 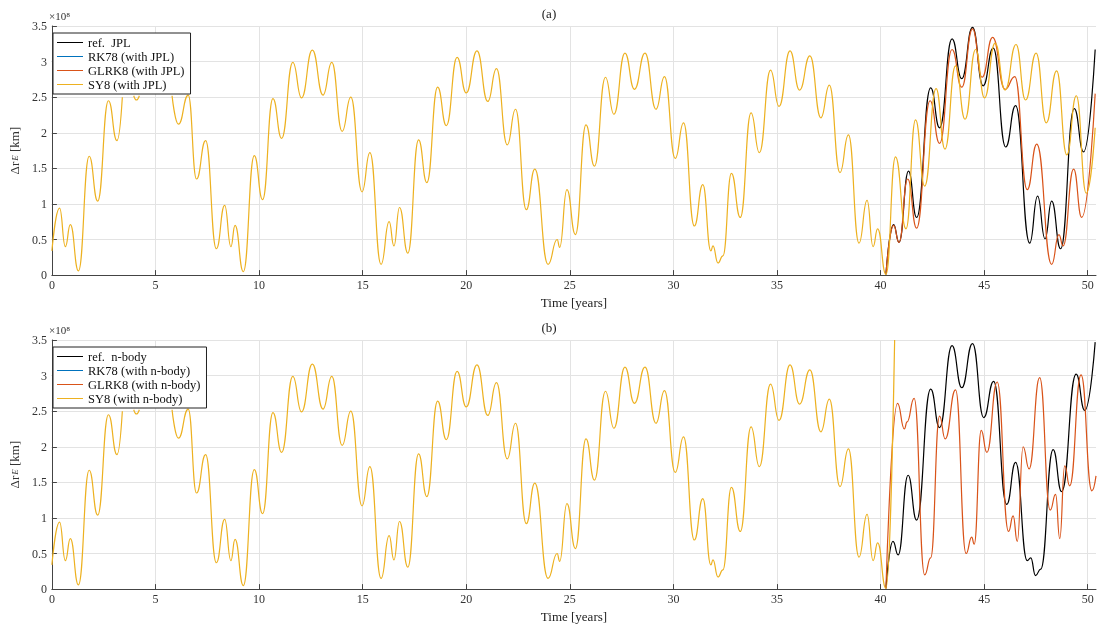 What do you see at coordinates (136, 70) in the screenshot?
I see `legend-label: GLRK8 (with JPL)` at bounding box center [136, 70].